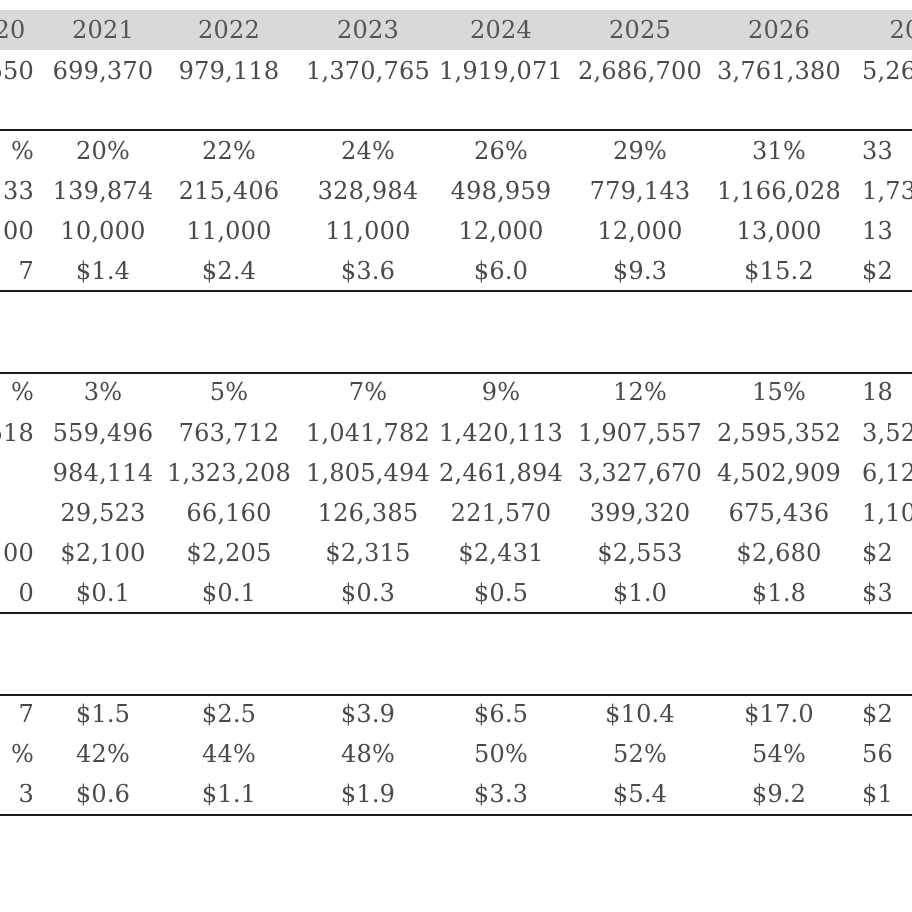 This screenshot has width=912, height=912. I want to click on year-header-cell: 2025, so click(640, 30).